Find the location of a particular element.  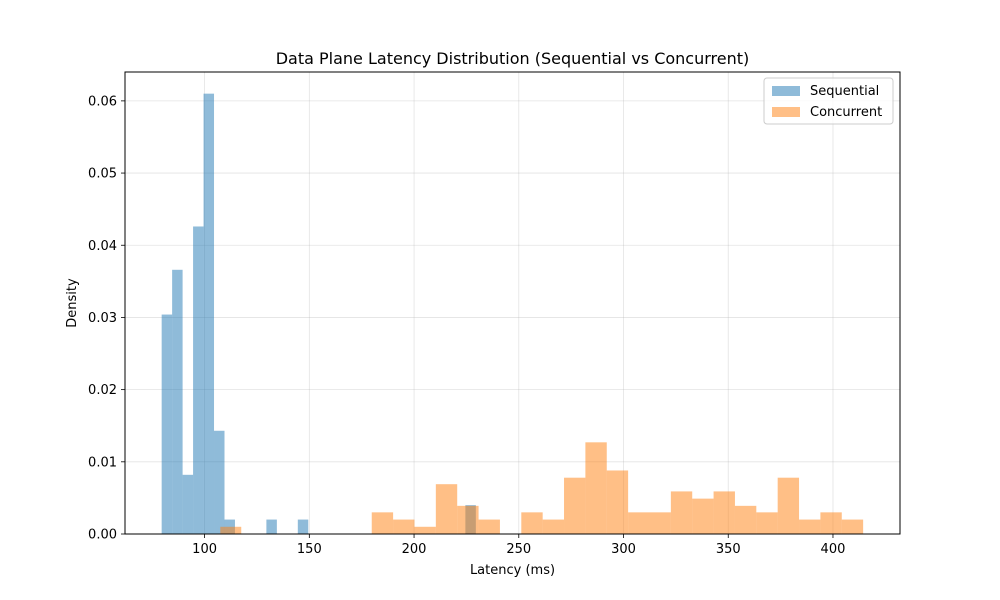

legend-label-sequential: Sequential is located at coordinates (844, 91).